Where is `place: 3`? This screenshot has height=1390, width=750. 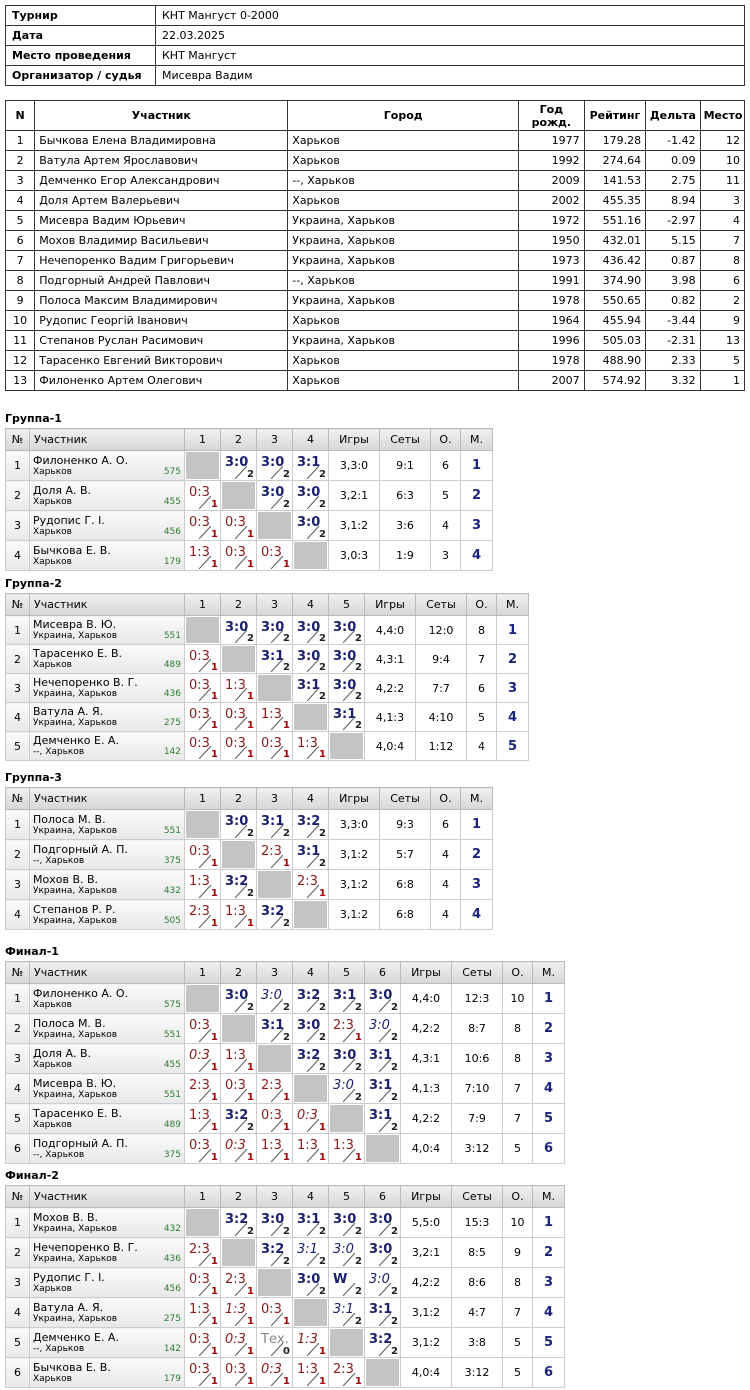 place: 3 is located at coordinates (476, 525).